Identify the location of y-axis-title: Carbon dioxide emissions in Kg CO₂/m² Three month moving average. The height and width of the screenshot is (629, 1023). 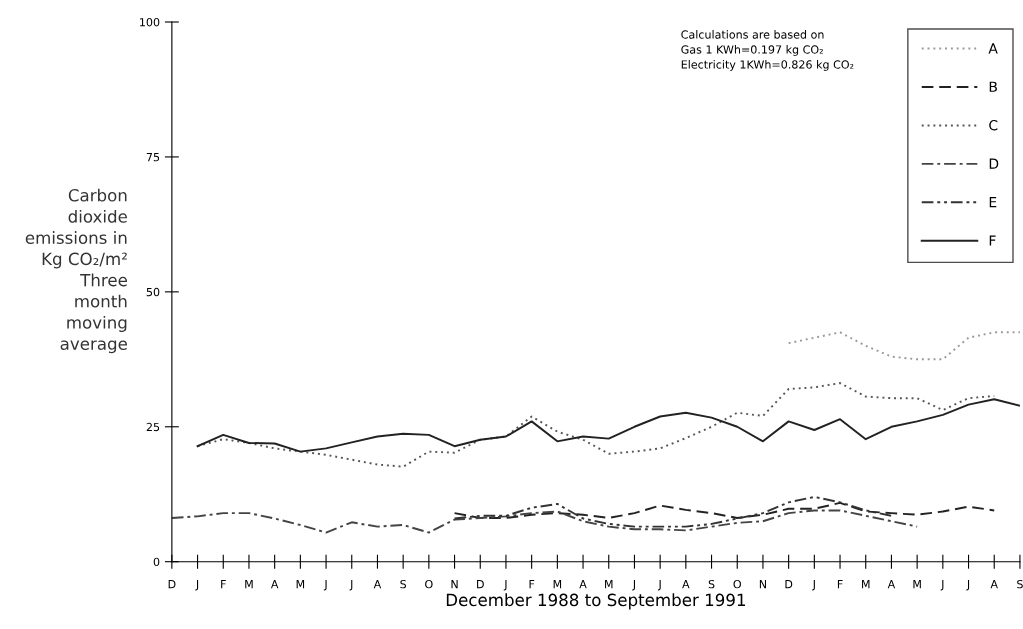
(76, 271).